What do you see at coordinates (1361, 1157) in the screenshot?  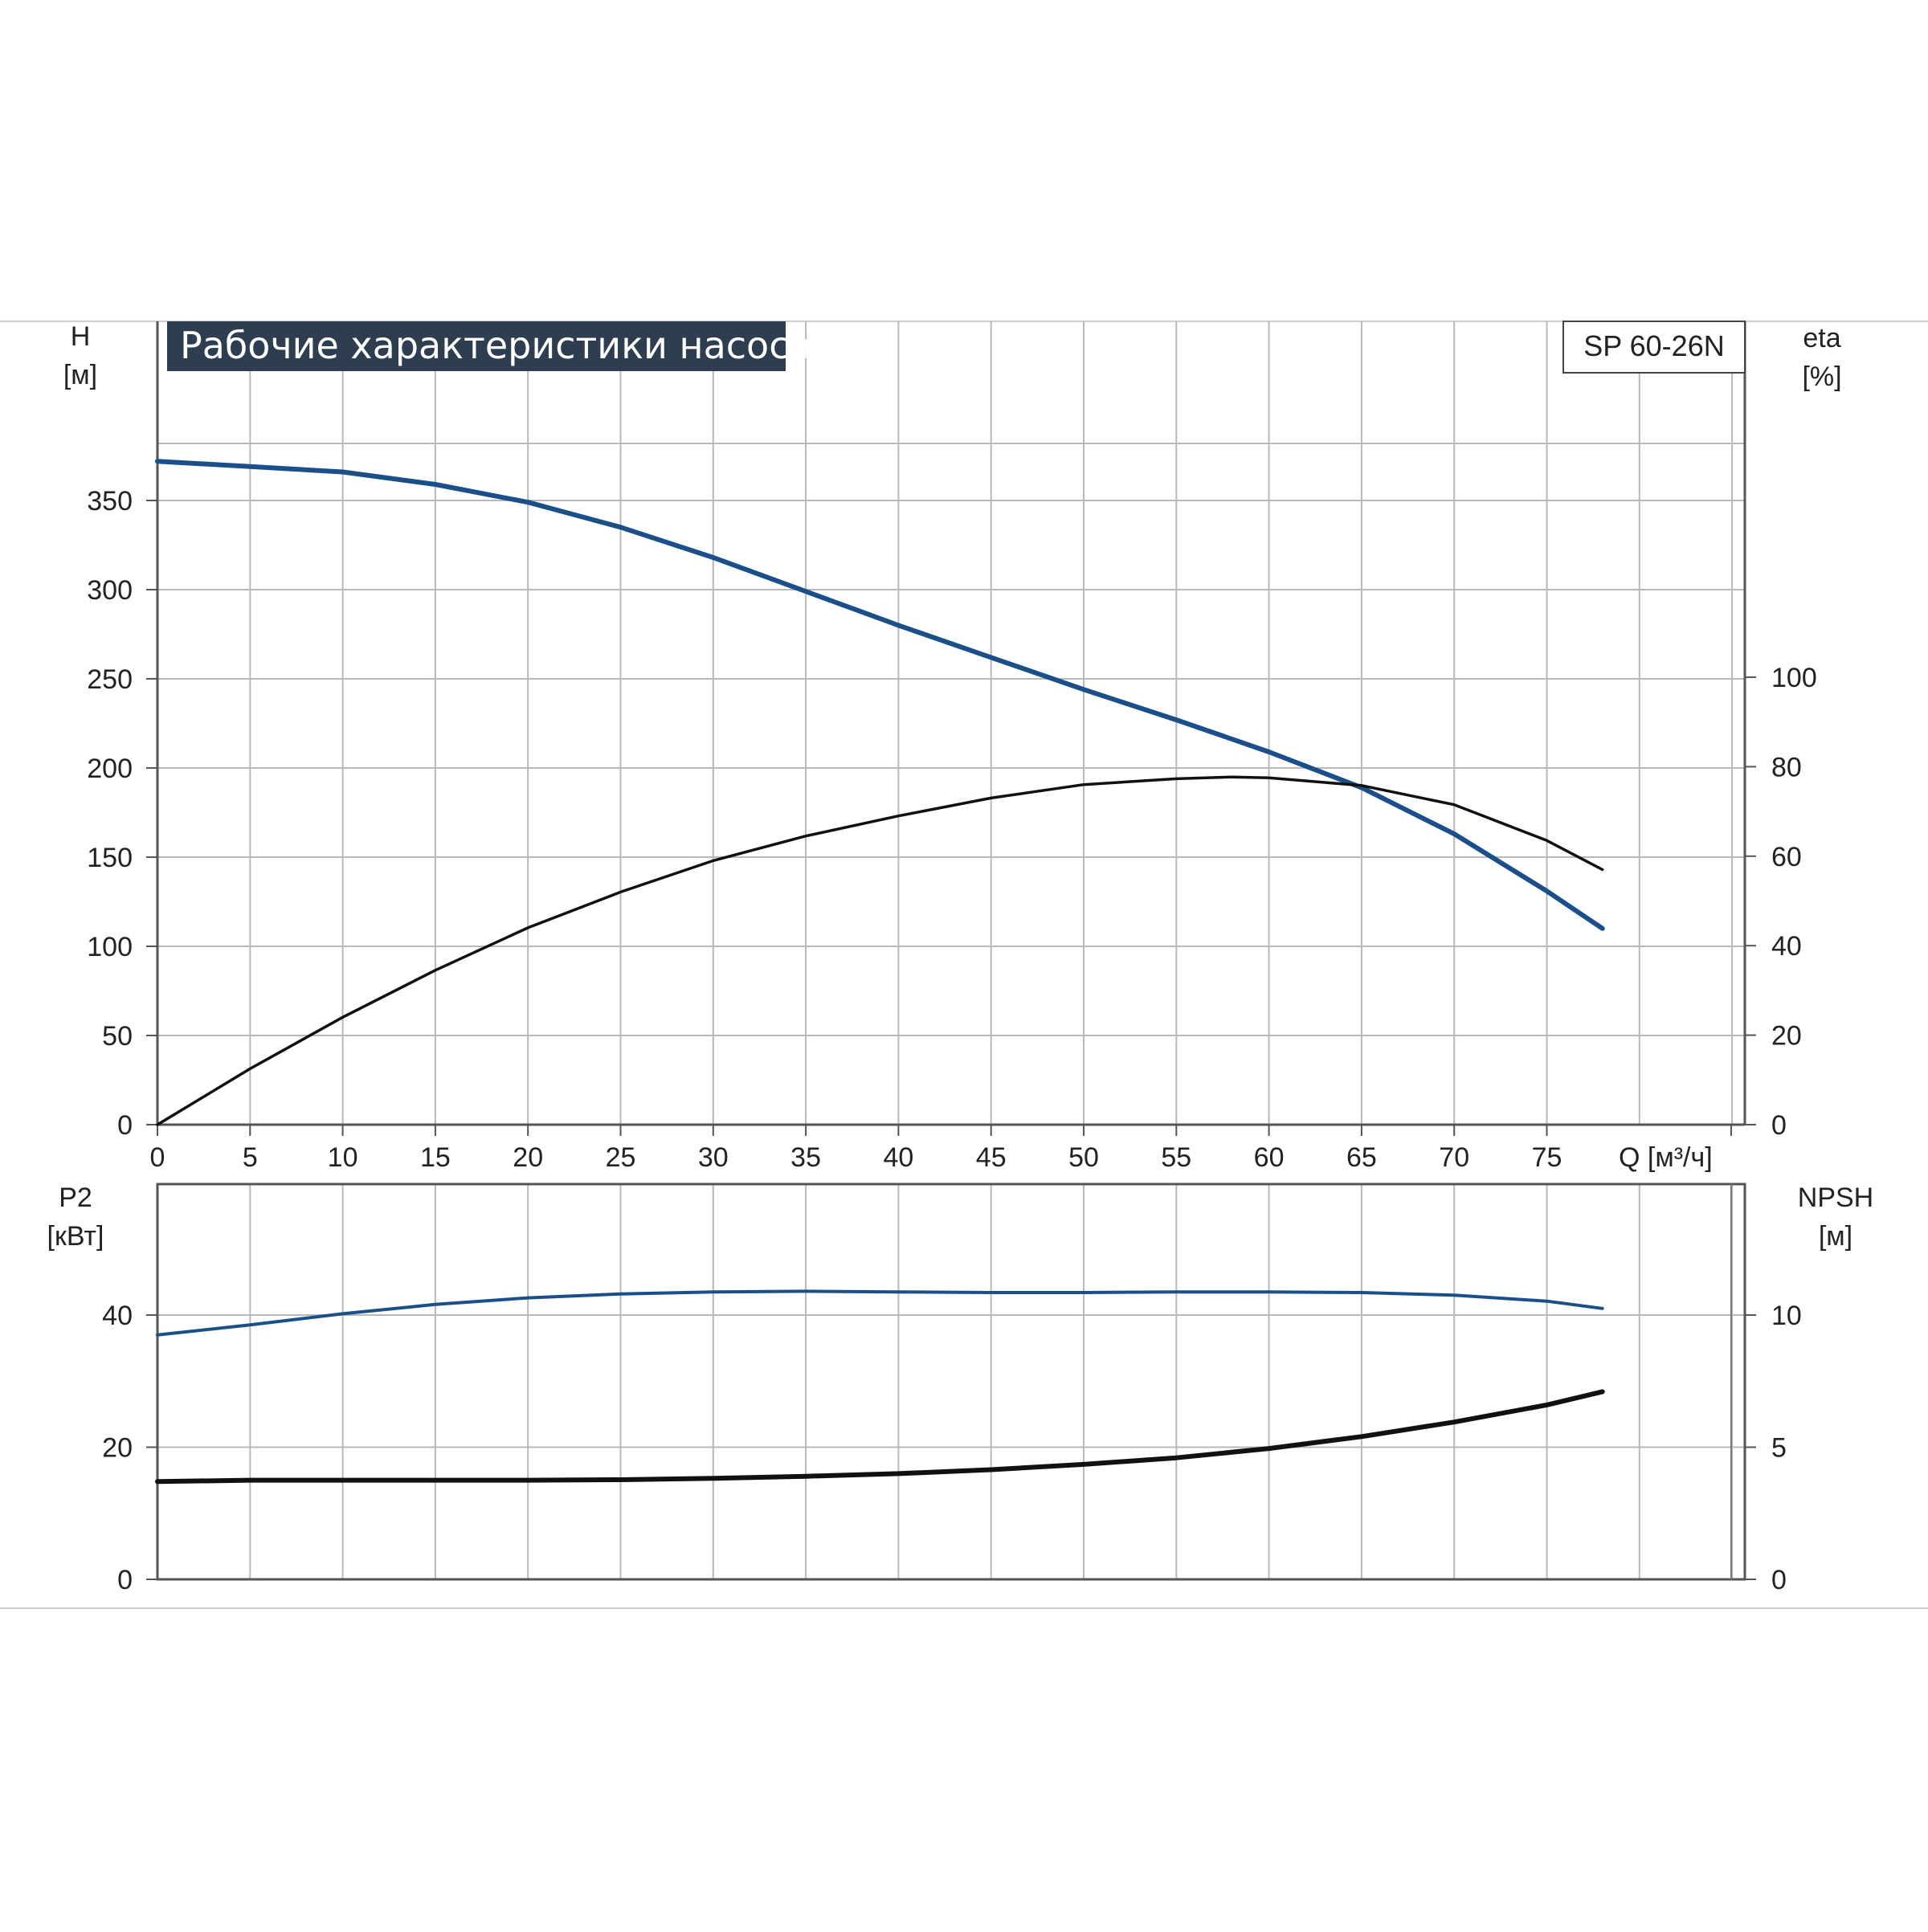 I see `main-x-tick-label: 65` at bounding box center [1361, 1157].